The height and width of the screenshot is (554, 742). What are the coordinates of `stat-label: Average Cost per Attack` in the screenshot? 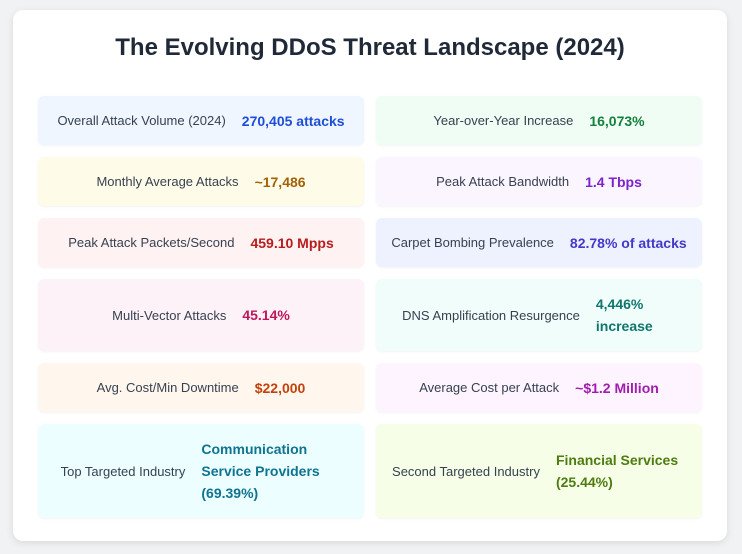 It's located at (489, 387).